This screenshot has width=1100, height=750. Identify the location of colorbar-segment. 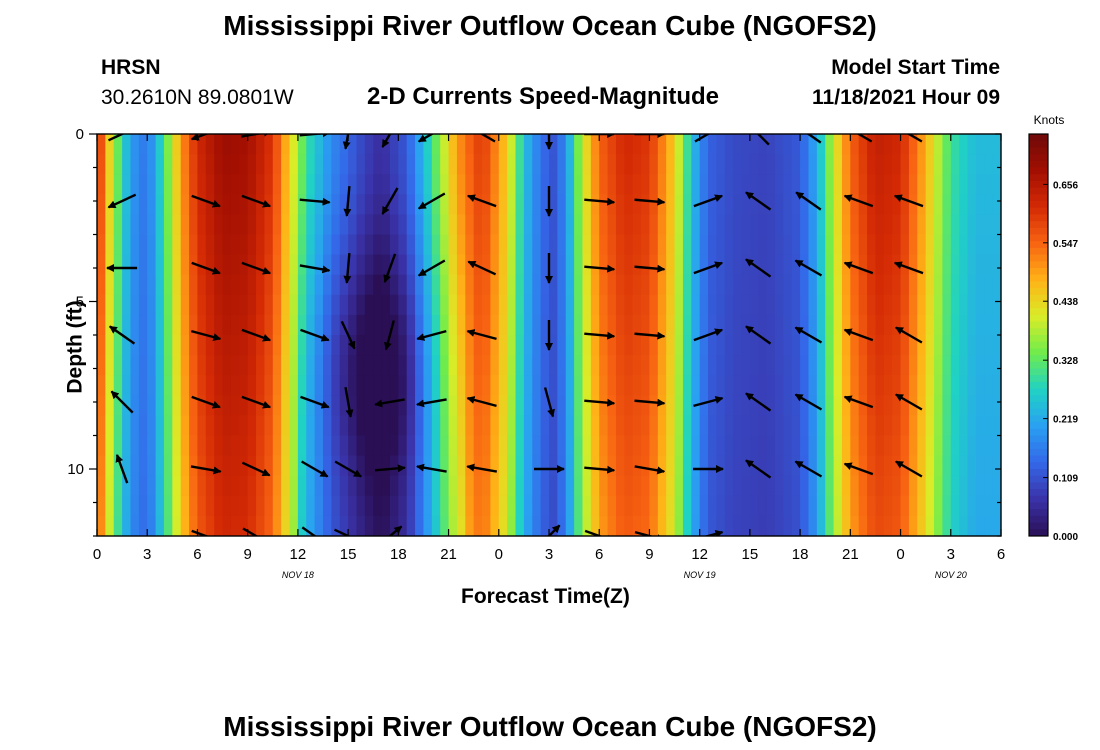
(1038, 533).